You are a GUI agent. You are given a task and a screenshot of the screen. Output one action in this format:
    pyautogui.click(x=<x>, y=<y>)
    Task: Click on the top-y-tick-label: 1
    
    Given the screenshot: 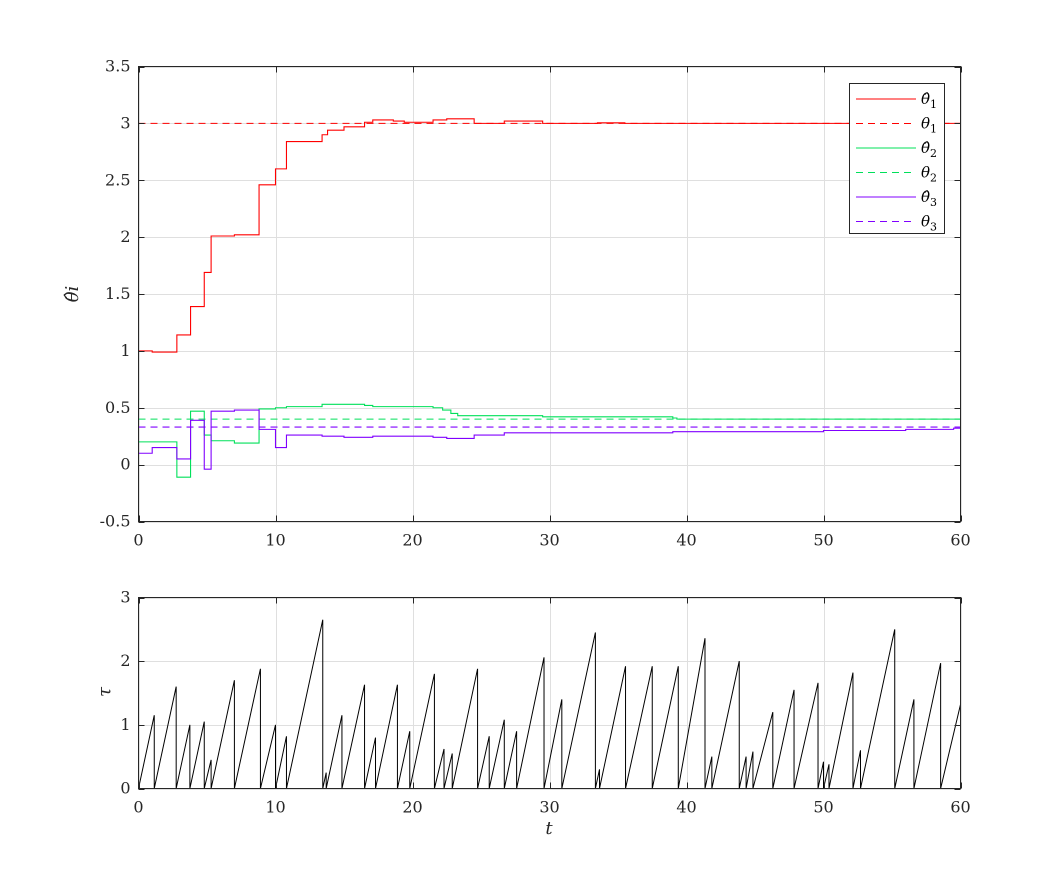 What is the action you would take?
    pyautogui.click(x=125, y=350)
    